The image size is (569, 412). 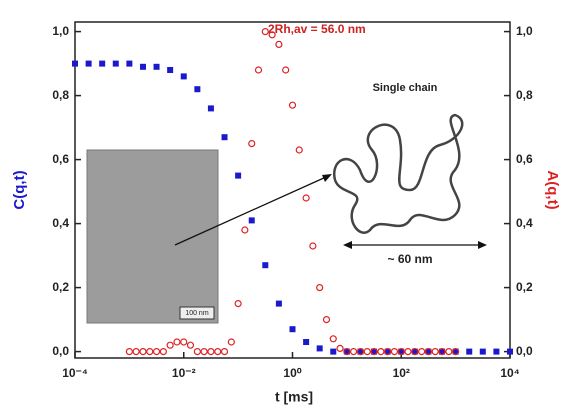 What do you see at coordinates (401, 373) in the screenshot?
I see `x-tick-label: 10²` at bounding box center [401, 373].